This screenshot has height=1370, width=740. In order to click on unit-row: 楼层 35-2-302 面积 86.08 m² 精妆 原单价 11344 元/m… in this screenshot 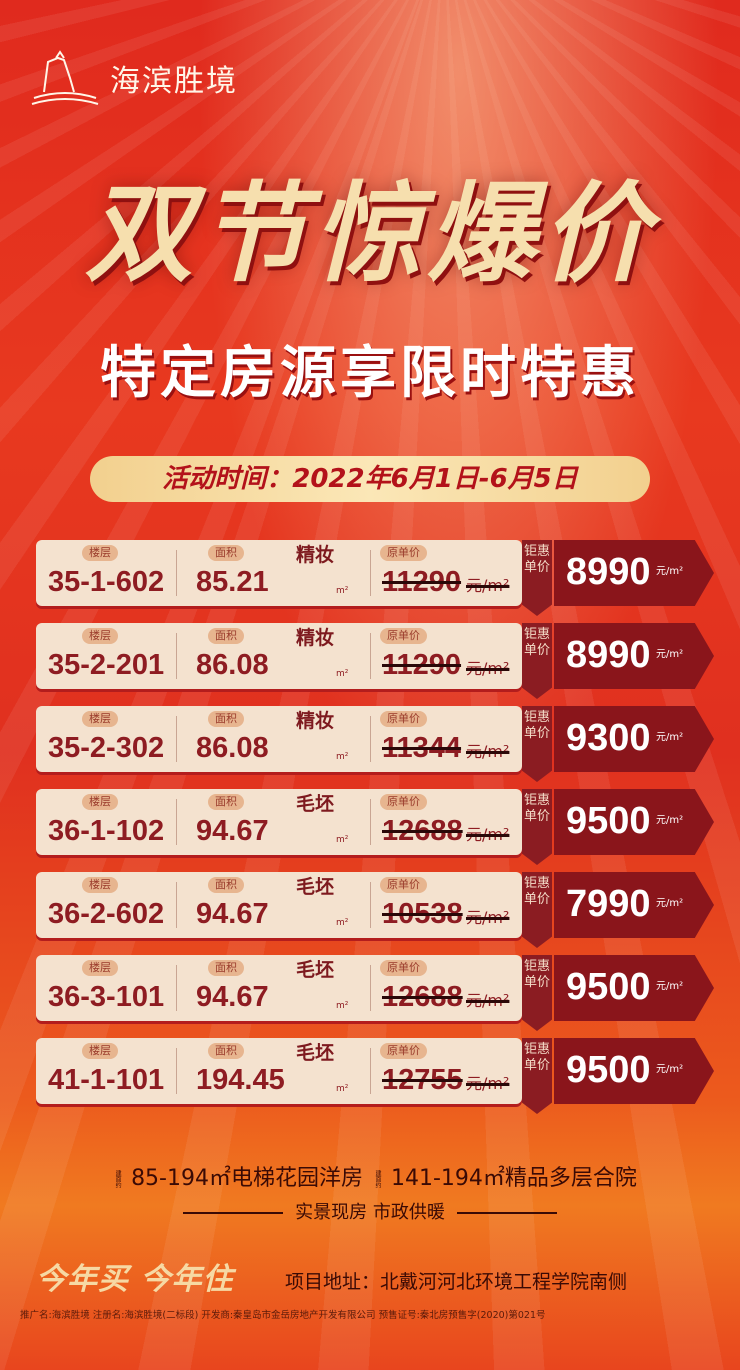, I will do `click(375, 744)`.